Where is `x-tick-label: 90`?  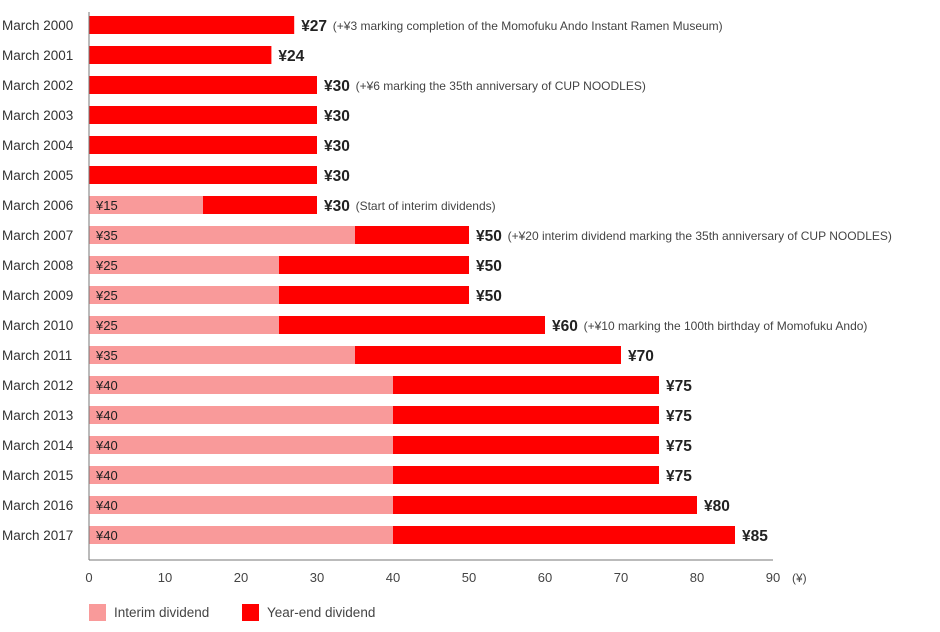 x-tick-label: 90 is located at coordinates (773, 577).